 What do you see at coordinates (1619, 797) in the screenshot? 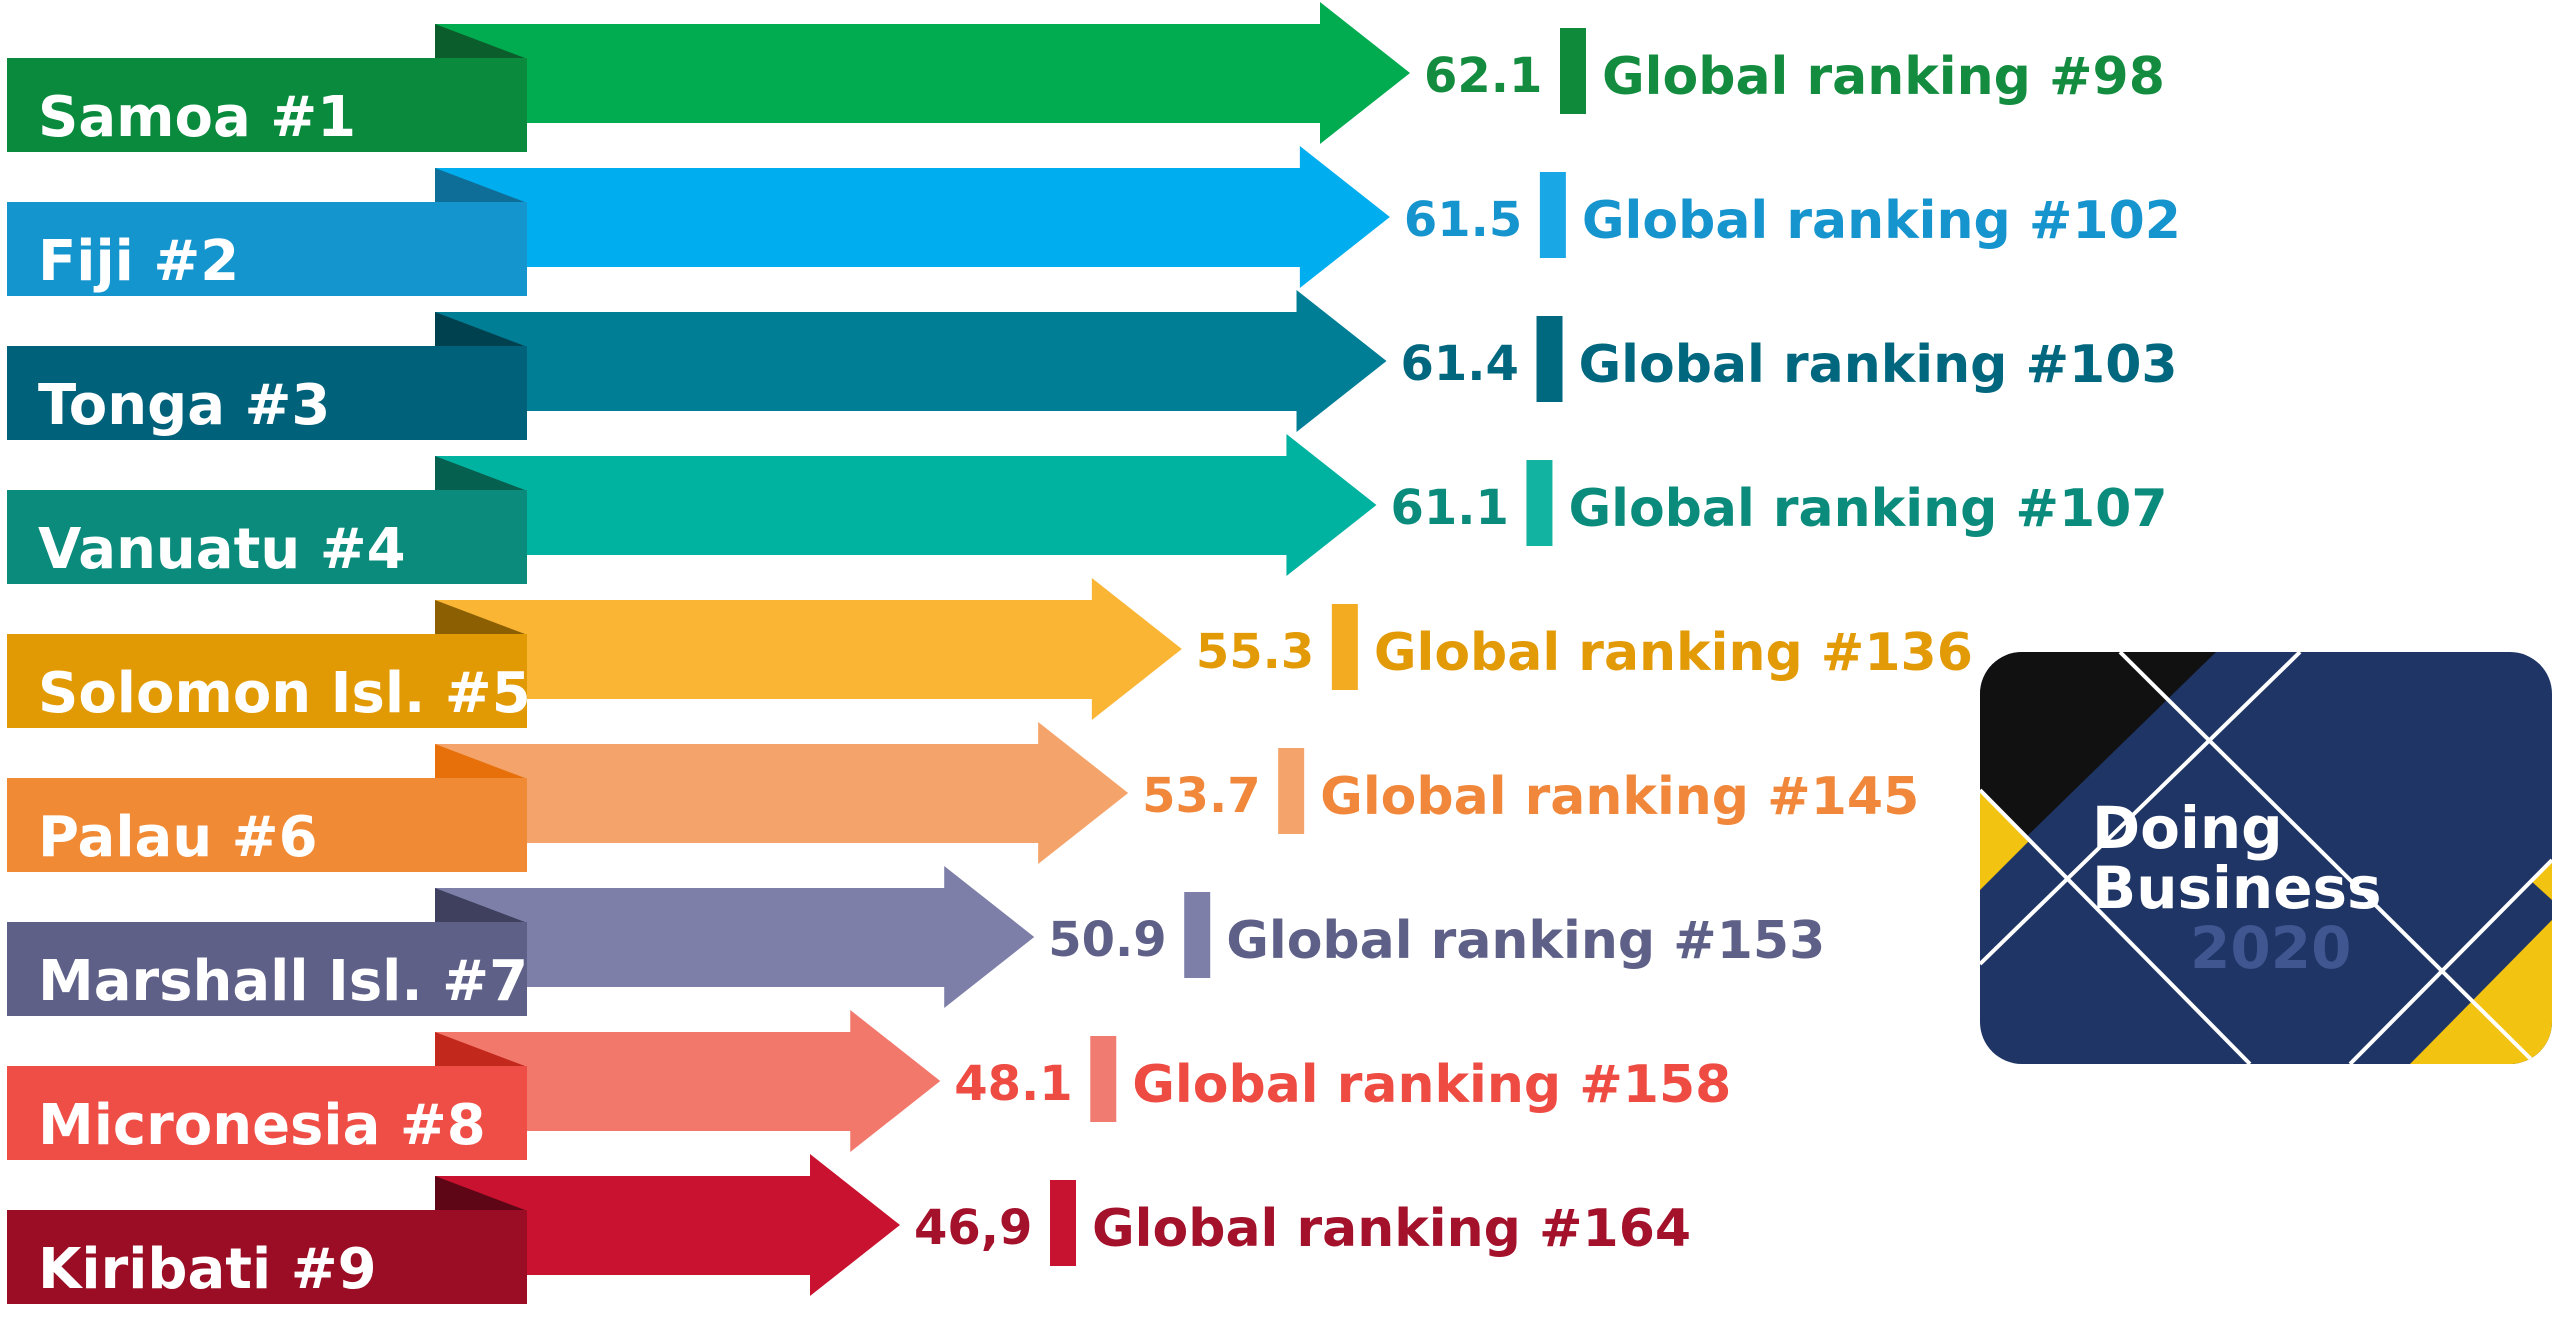
I see `global-ranking-label: Global ranking #145` at bounding box center [1619, 797].